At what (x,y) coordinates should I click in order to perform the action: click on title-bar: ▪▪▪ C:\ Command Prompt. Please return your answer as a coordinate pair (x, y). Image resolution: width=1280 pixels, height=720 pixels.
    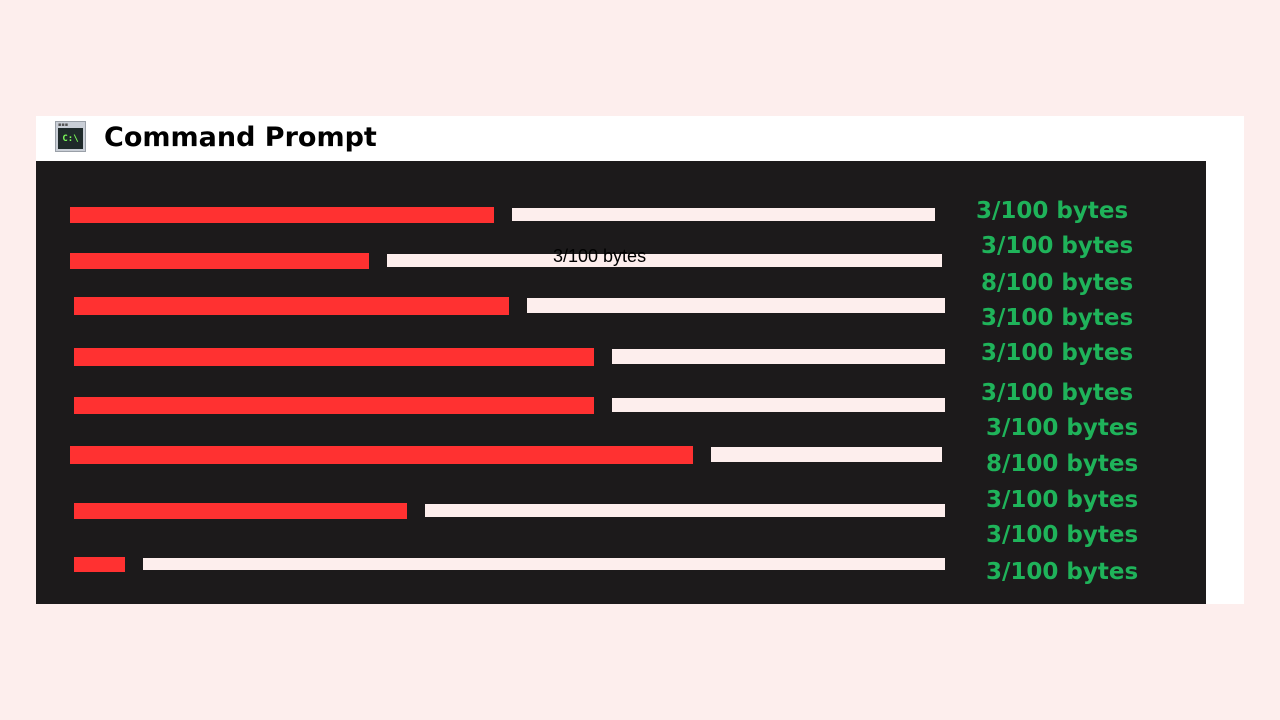
    Looking at the image, I should click on (640, 138).